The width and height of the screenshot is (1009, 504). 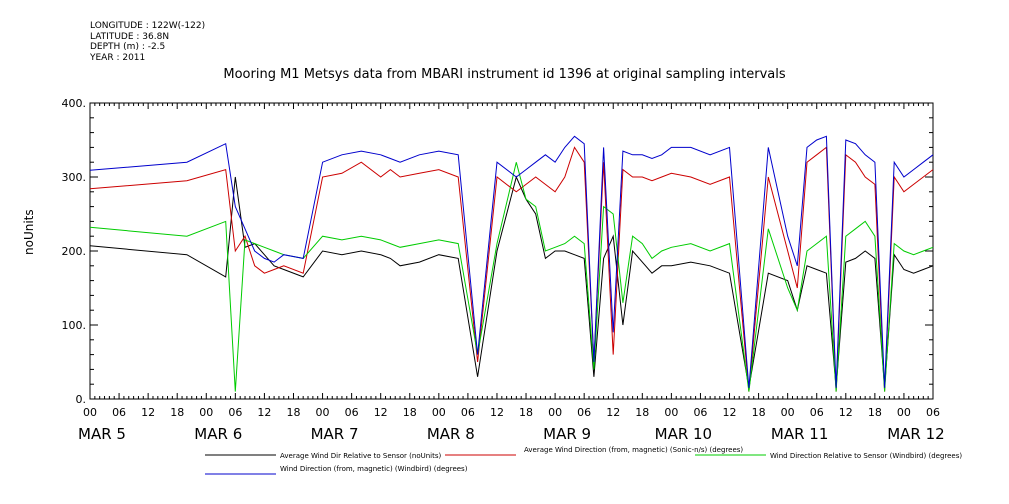 What do you see at coordinates (148, 26) in the screenshot?
I see `longitude-text: LONGITUDE : 122W(-122)` at bounding box center [148, 26].